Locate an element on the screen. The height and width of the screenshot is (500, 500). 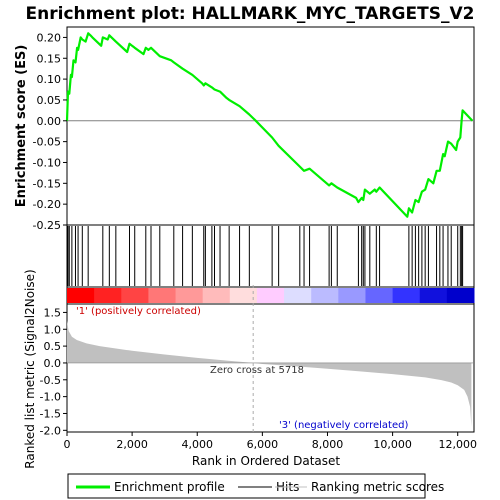
es-y-tick-label: -0.05 is located at coordinates (47, 142).